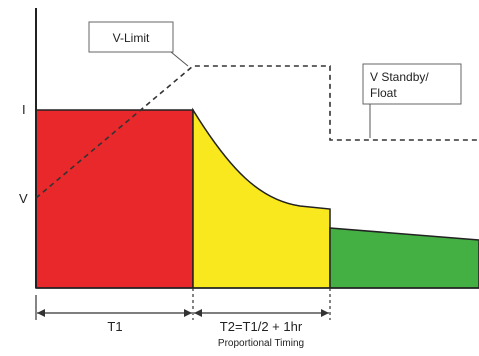 This screenshot has height=356, width=479. Describe the element at coordinates (41, 313) in the screenshot. I see `t1-arrow-left` at that location.